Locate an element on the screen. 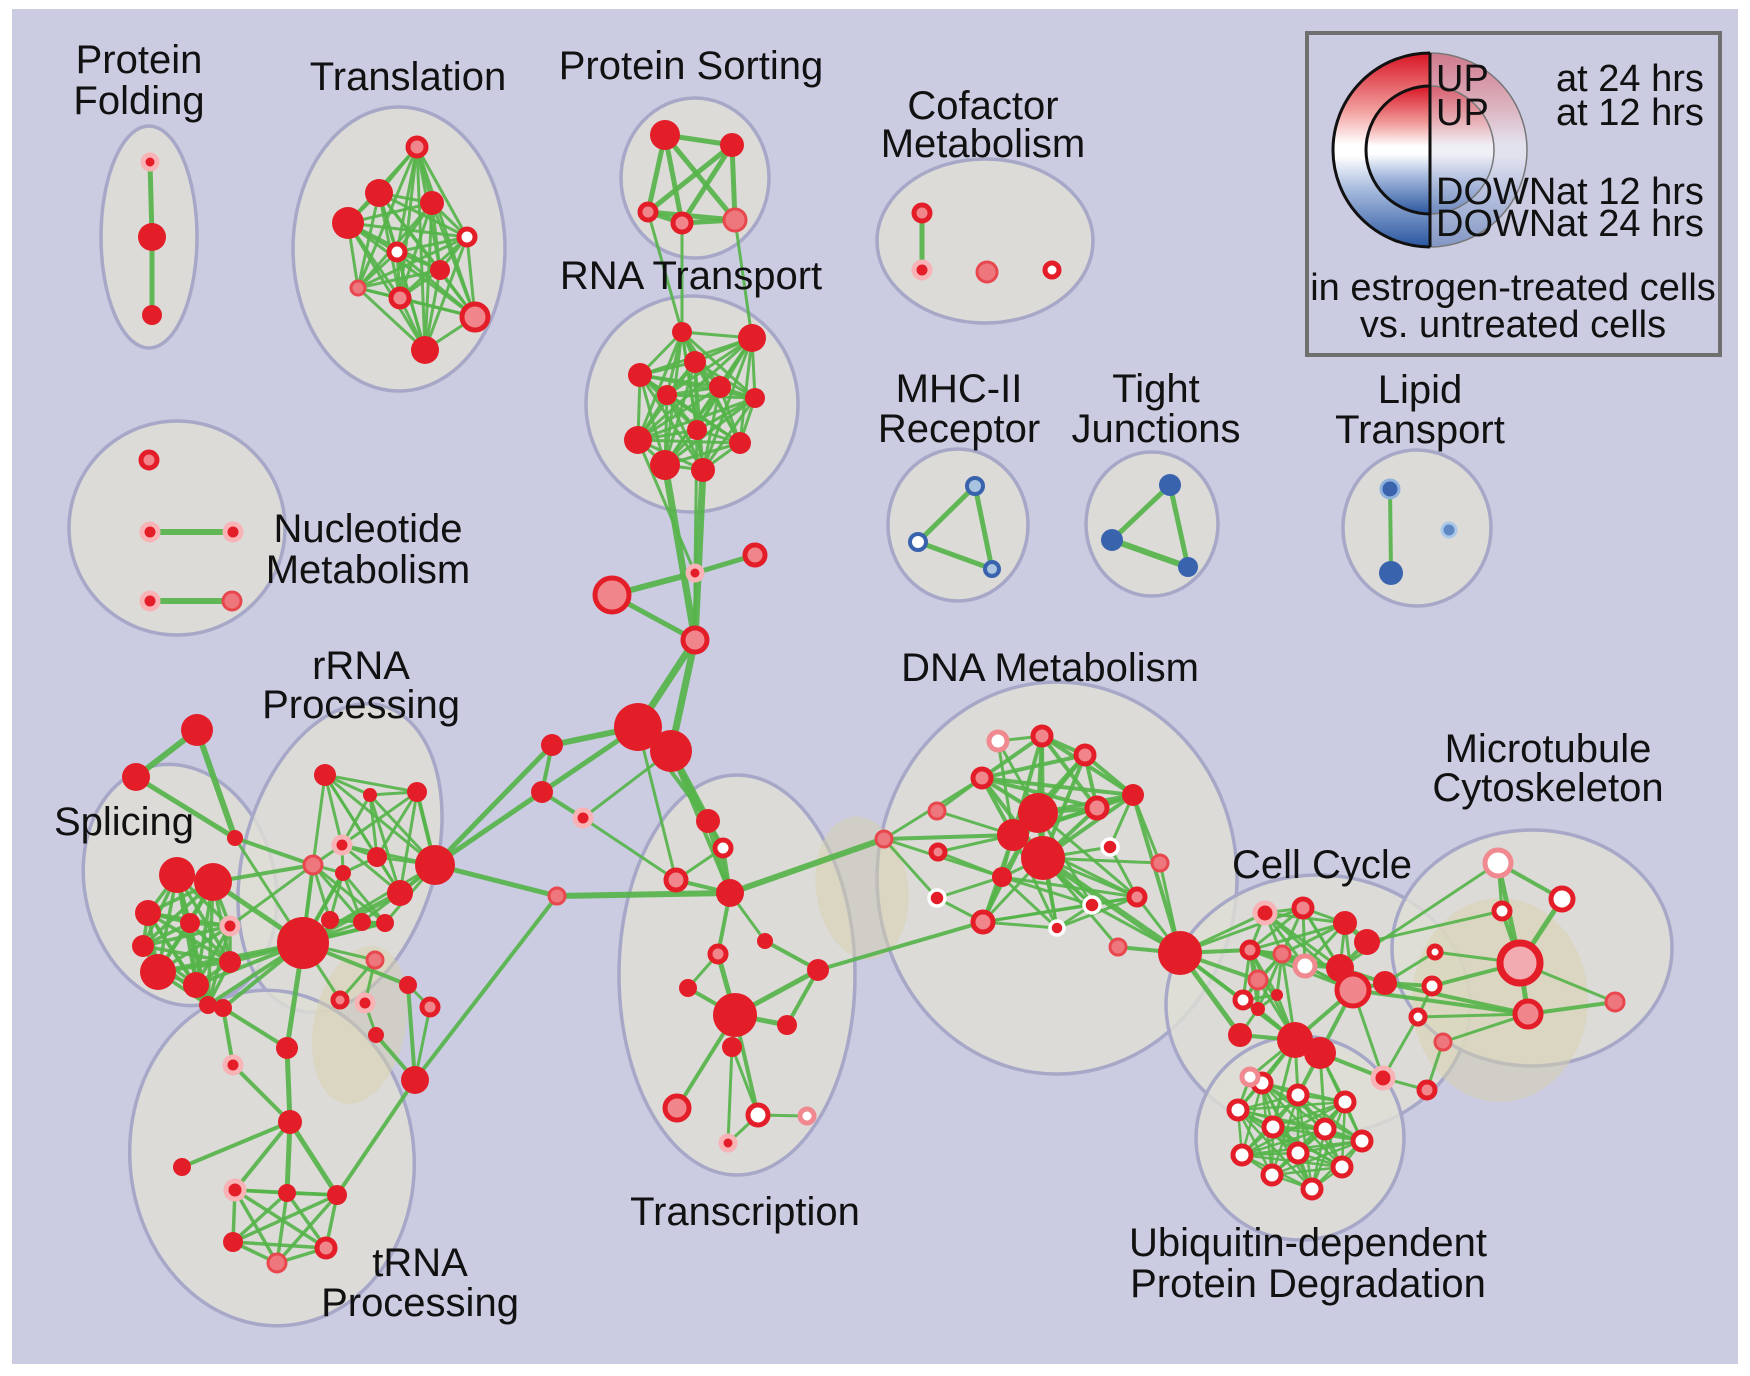 The width and height of the screenshot is (1750, 1376). cluster-ellipse-mhc-ii-receptor is located at coordinates (958, 525).